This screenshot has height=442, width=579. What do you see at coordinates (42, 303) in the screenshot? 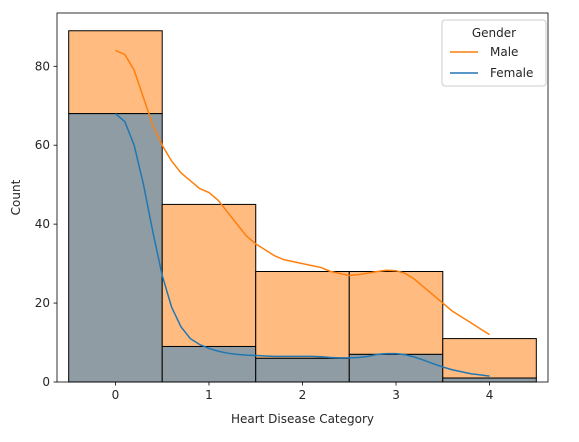
I see `y-tick-label: 20` at bounding box center [42, 303].